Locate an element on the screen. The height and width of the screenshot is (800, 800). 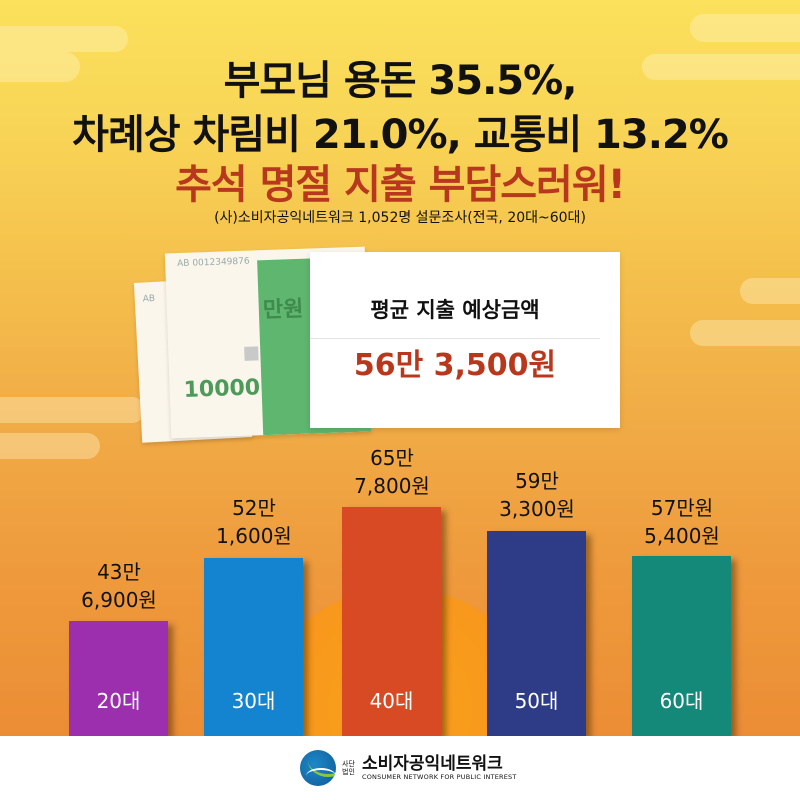
average-envelope: 평균 지출 예상금액 56만 3,500원 is located at coordinates (465, 340).